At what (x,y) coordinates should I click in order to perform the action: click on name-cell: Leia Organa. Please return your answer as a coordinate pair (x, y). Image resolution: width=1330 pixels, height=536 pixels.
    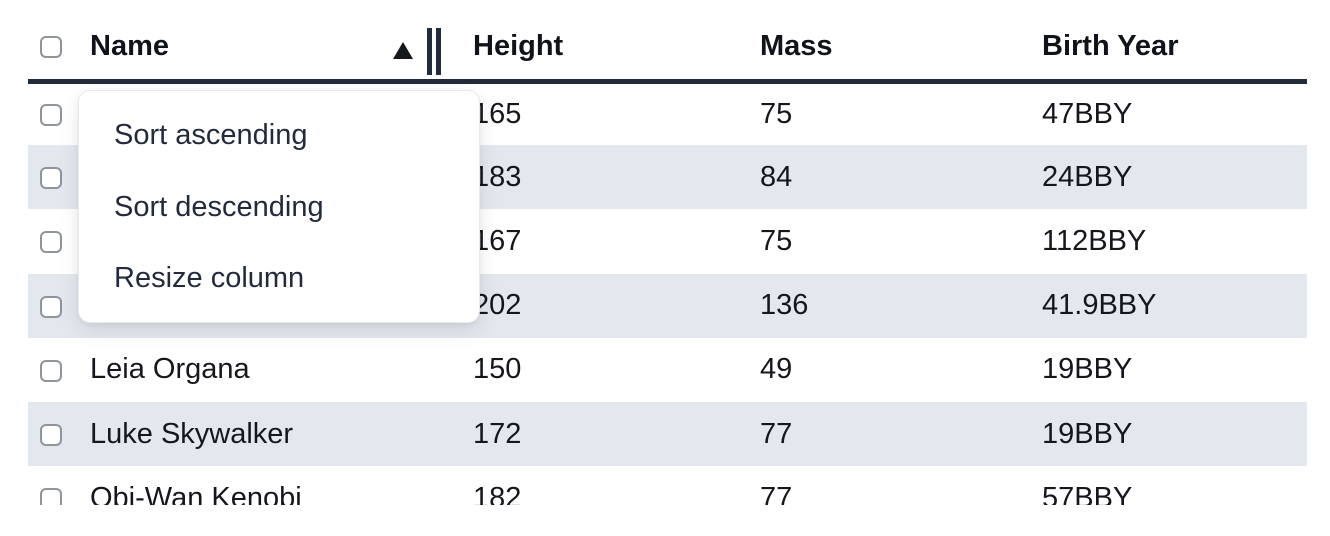
    Looking at the image, I should click on (170, 369).